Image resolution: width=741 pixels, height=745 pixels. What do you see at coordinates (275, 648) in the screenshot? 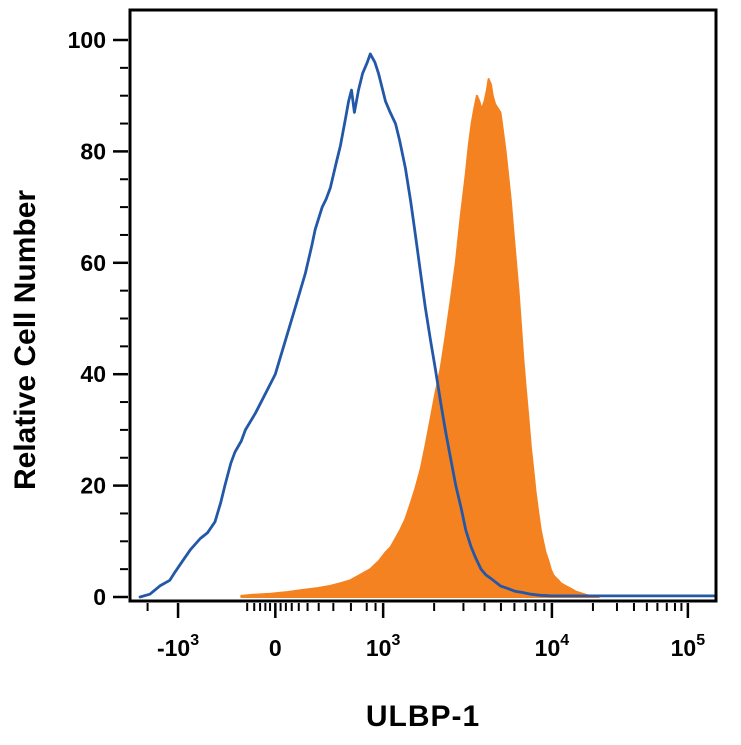
I see `x-tick-label: 0` at bounding box center [275, 648].